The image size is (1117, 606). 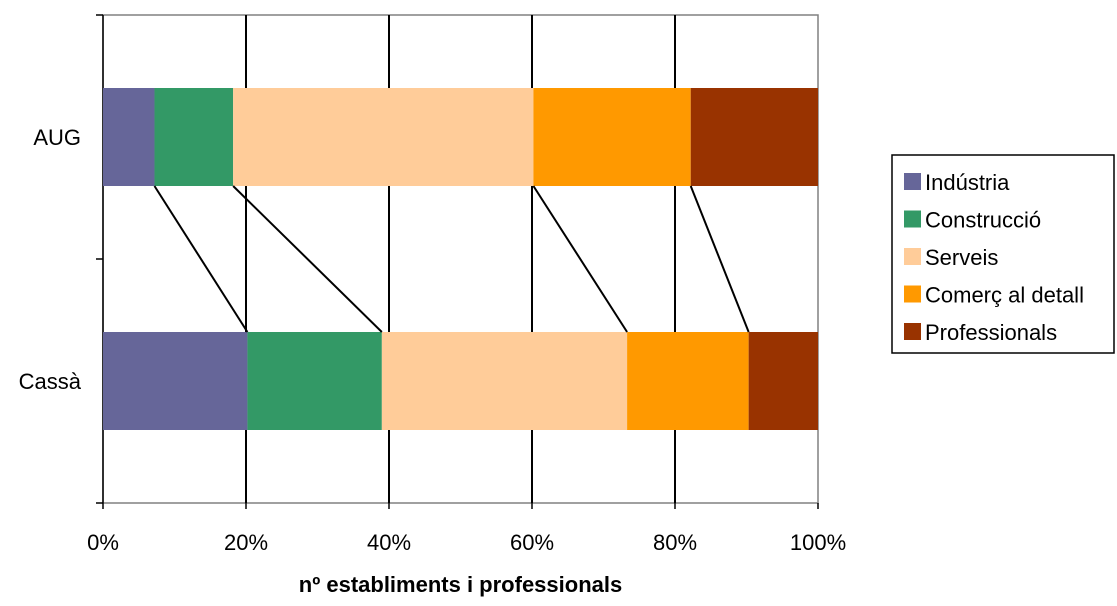 What do you see at coordinates (57, 137) in the screenshot?
I see `category-label: AUG` at bounding box center [57, 137].